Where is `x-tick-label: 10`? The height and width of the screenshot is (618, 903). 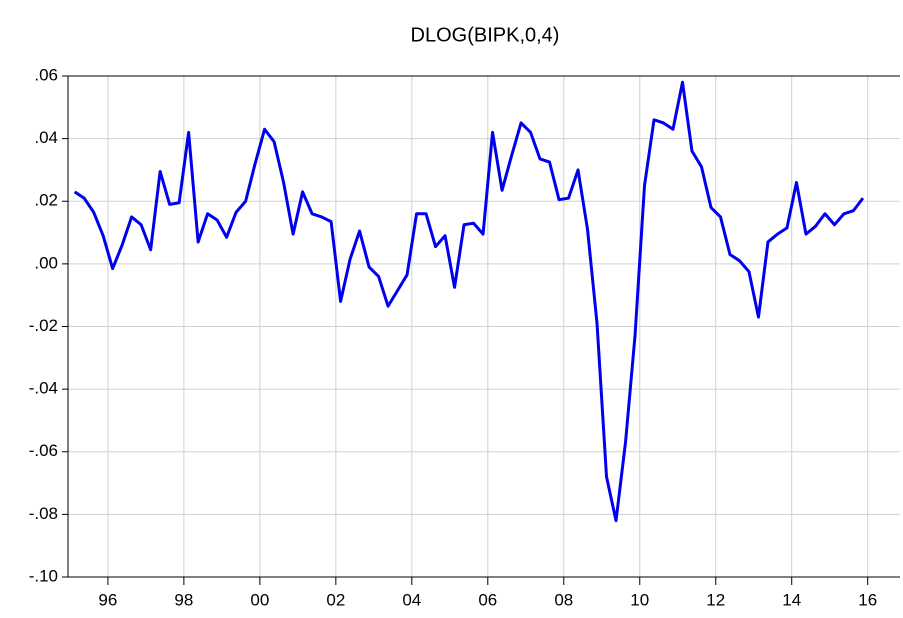 x-tick-label: 10 is located at coordinates (639, 599).